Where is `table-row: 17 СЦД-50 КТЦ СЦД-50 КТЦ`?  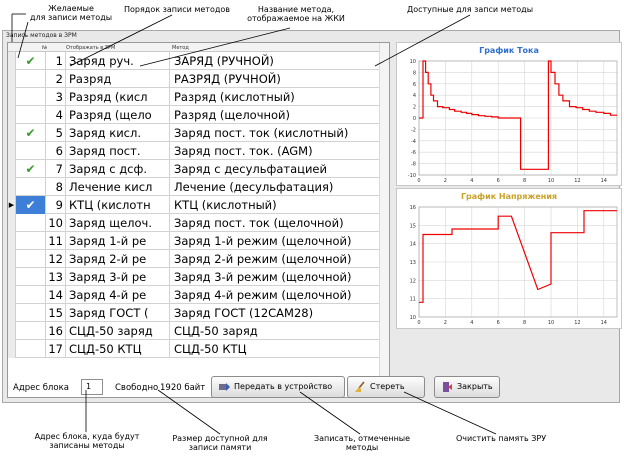
table-row: 17 СЦД-50 КТЦ СЦД-50 КТЦ is located at coordinates (198, 349).